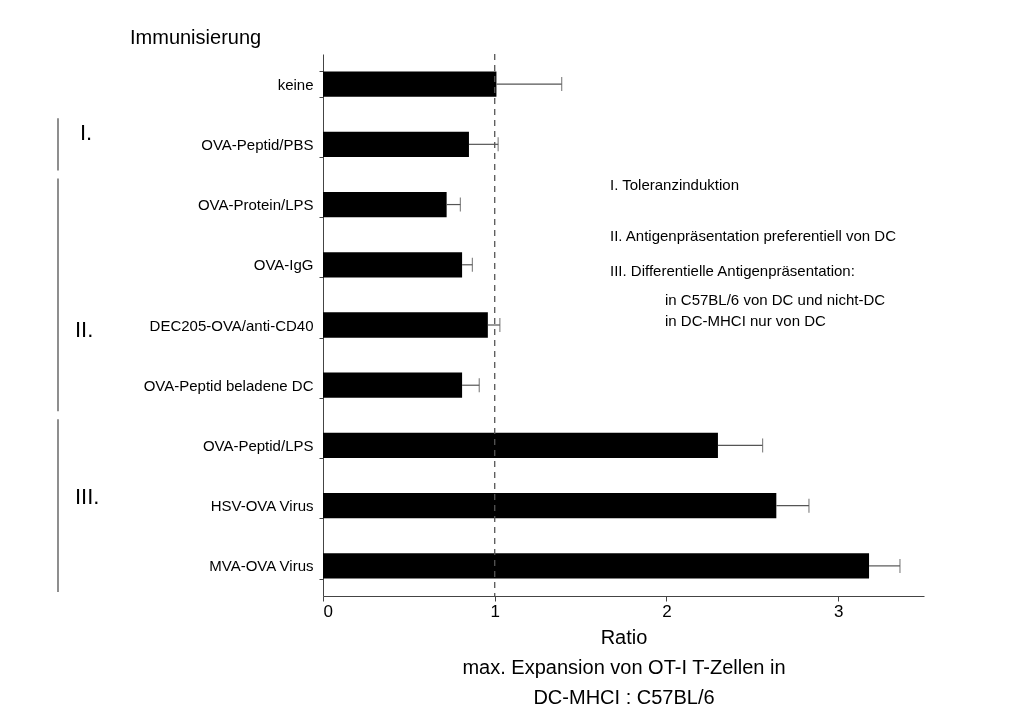 Image resolution: width=1034 pixels, height=718 pixels. Describe the element at coordinates (753, 235) in the screenshot. I see `annotation: II. Antigenpräsentation preferentiell von DC` at that location.